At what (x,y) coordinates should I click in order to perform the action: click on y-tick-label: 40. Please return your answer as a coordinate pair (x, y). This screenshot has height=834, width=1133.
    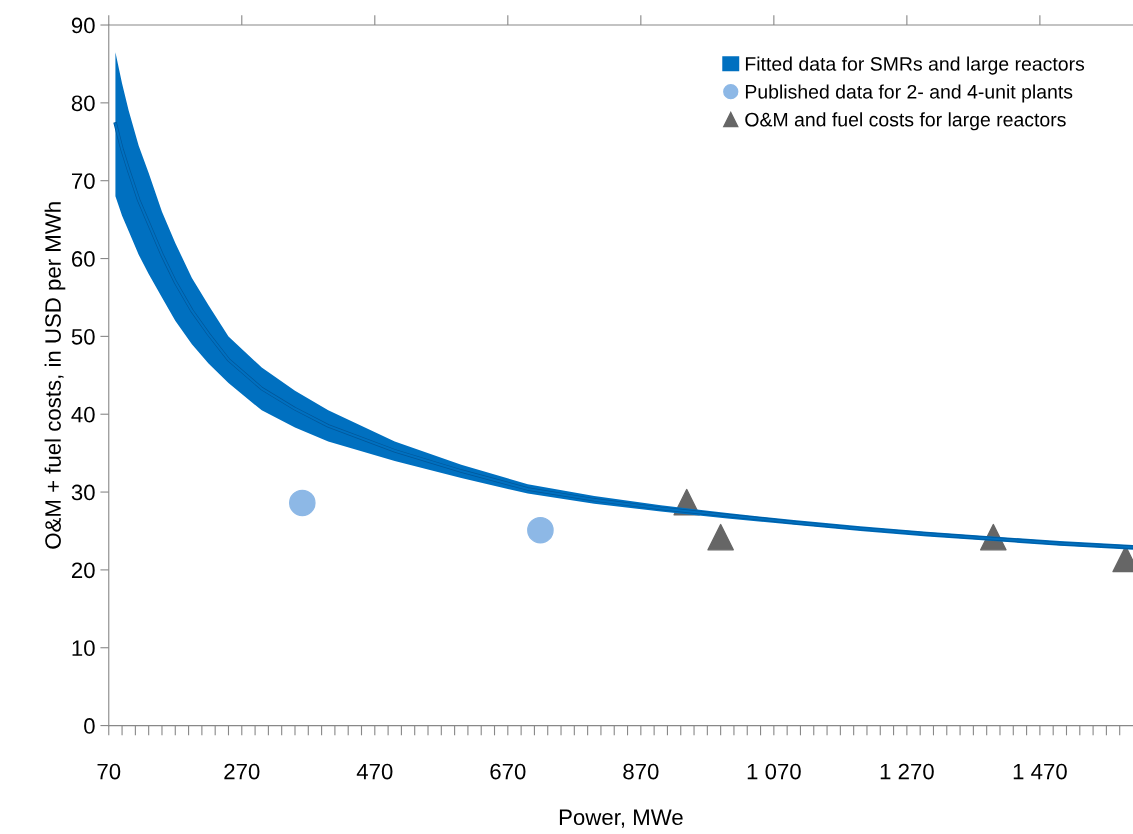
    Looking at the image, I should click on (83, 414).